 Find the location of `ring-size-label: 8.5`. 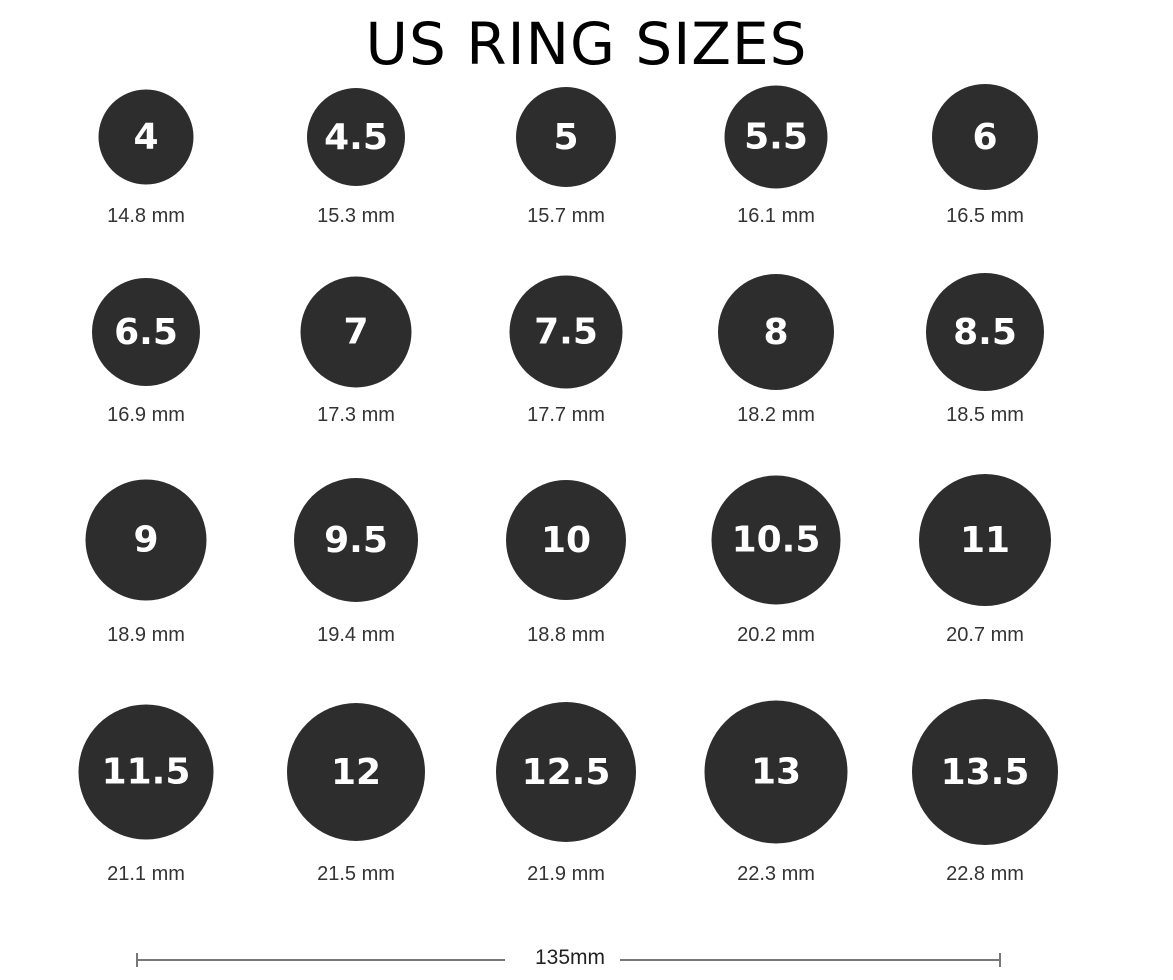

ring-size-label: 8.5 is located at coordinates (985, 332).